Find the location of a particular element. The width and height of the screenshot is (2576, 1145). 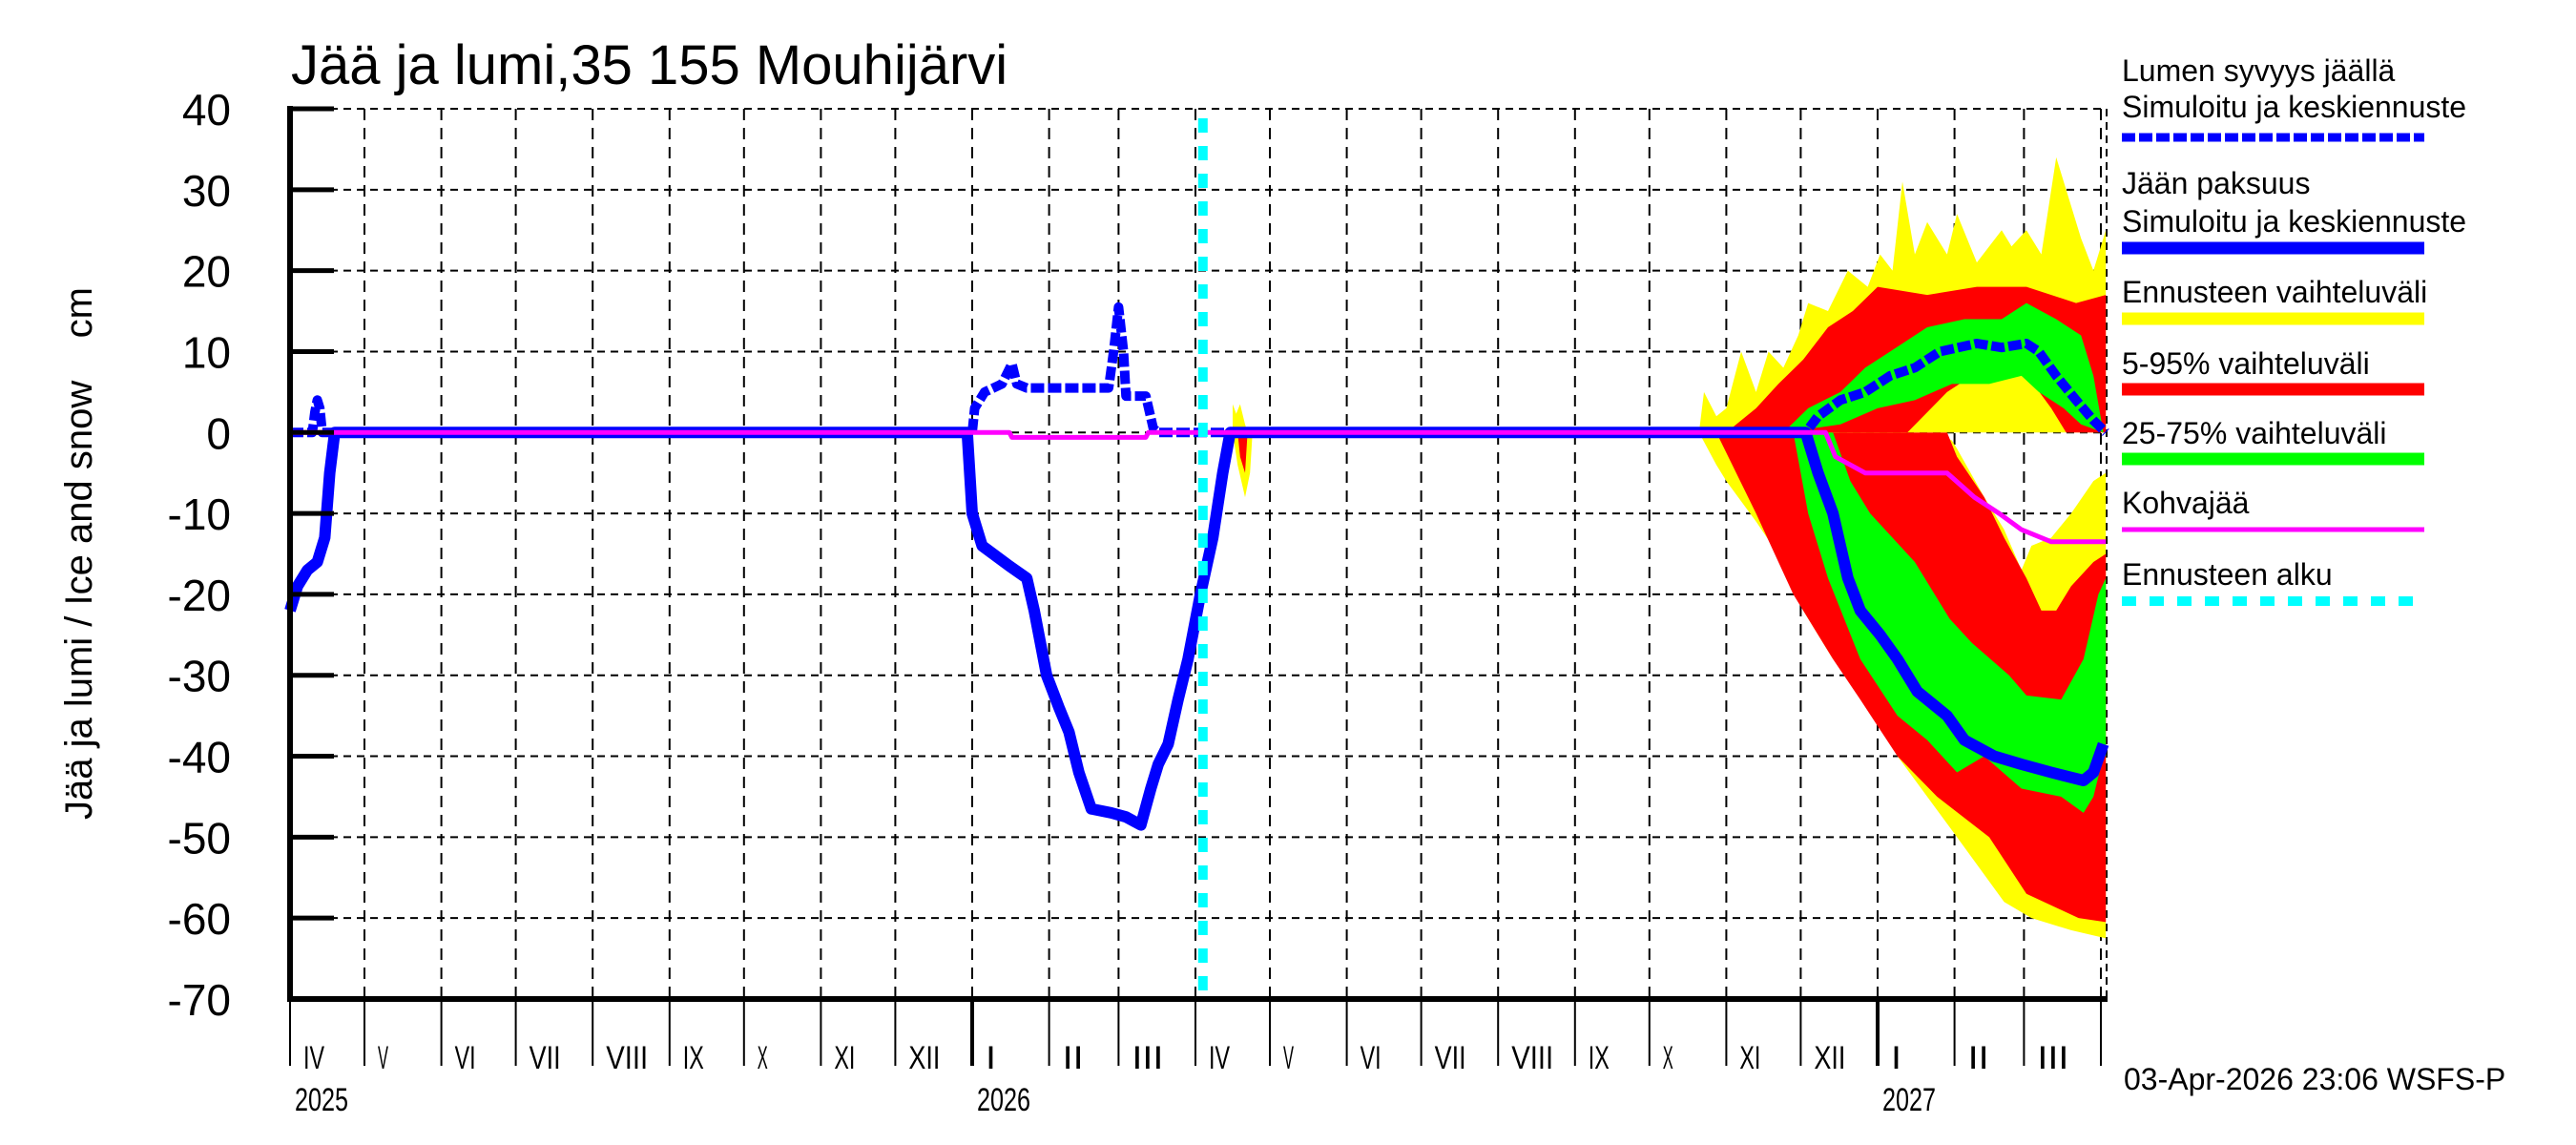

y-axis-label: Jää ja lumi / Ice and snow cm is located at coordinates (79, 553).